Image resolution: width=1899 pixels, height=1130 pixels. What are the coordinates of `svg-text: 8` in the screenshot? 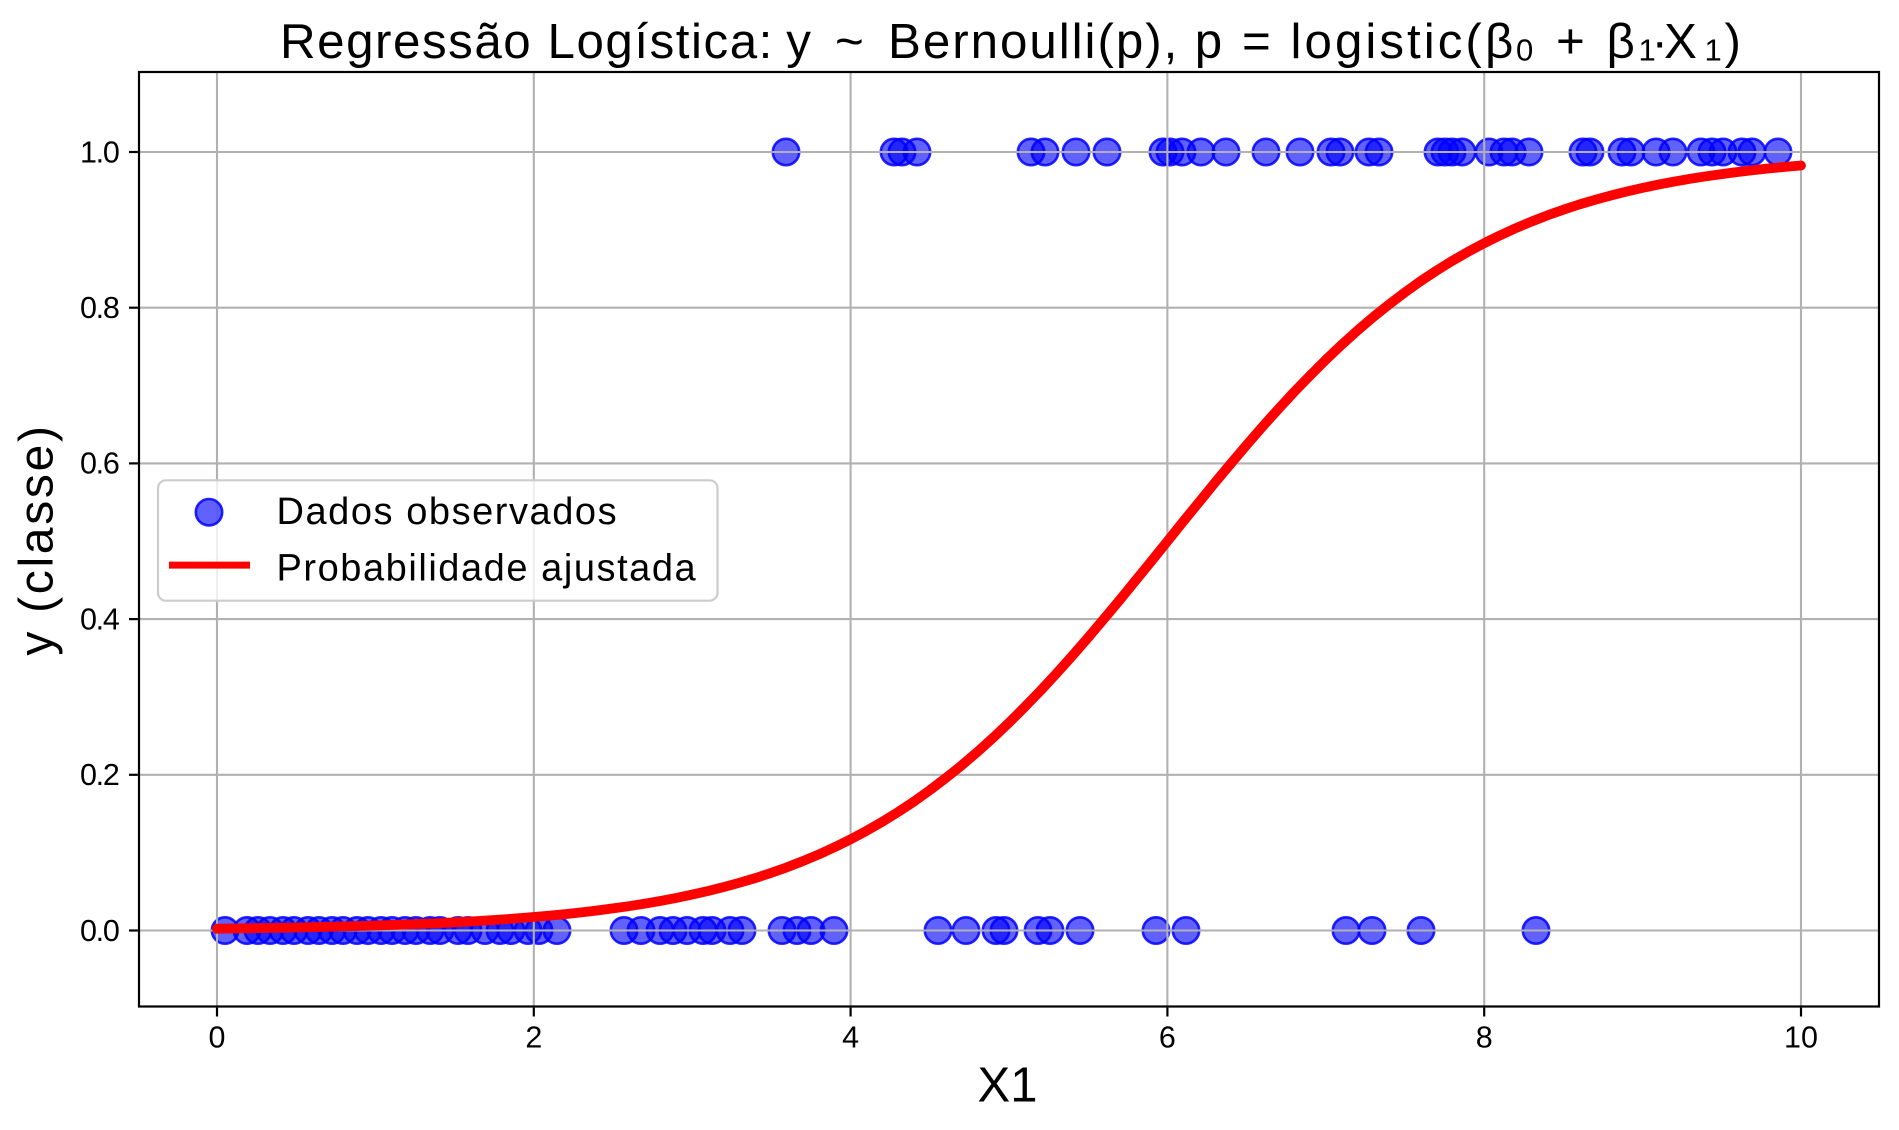 It's located at (1484, 1037).